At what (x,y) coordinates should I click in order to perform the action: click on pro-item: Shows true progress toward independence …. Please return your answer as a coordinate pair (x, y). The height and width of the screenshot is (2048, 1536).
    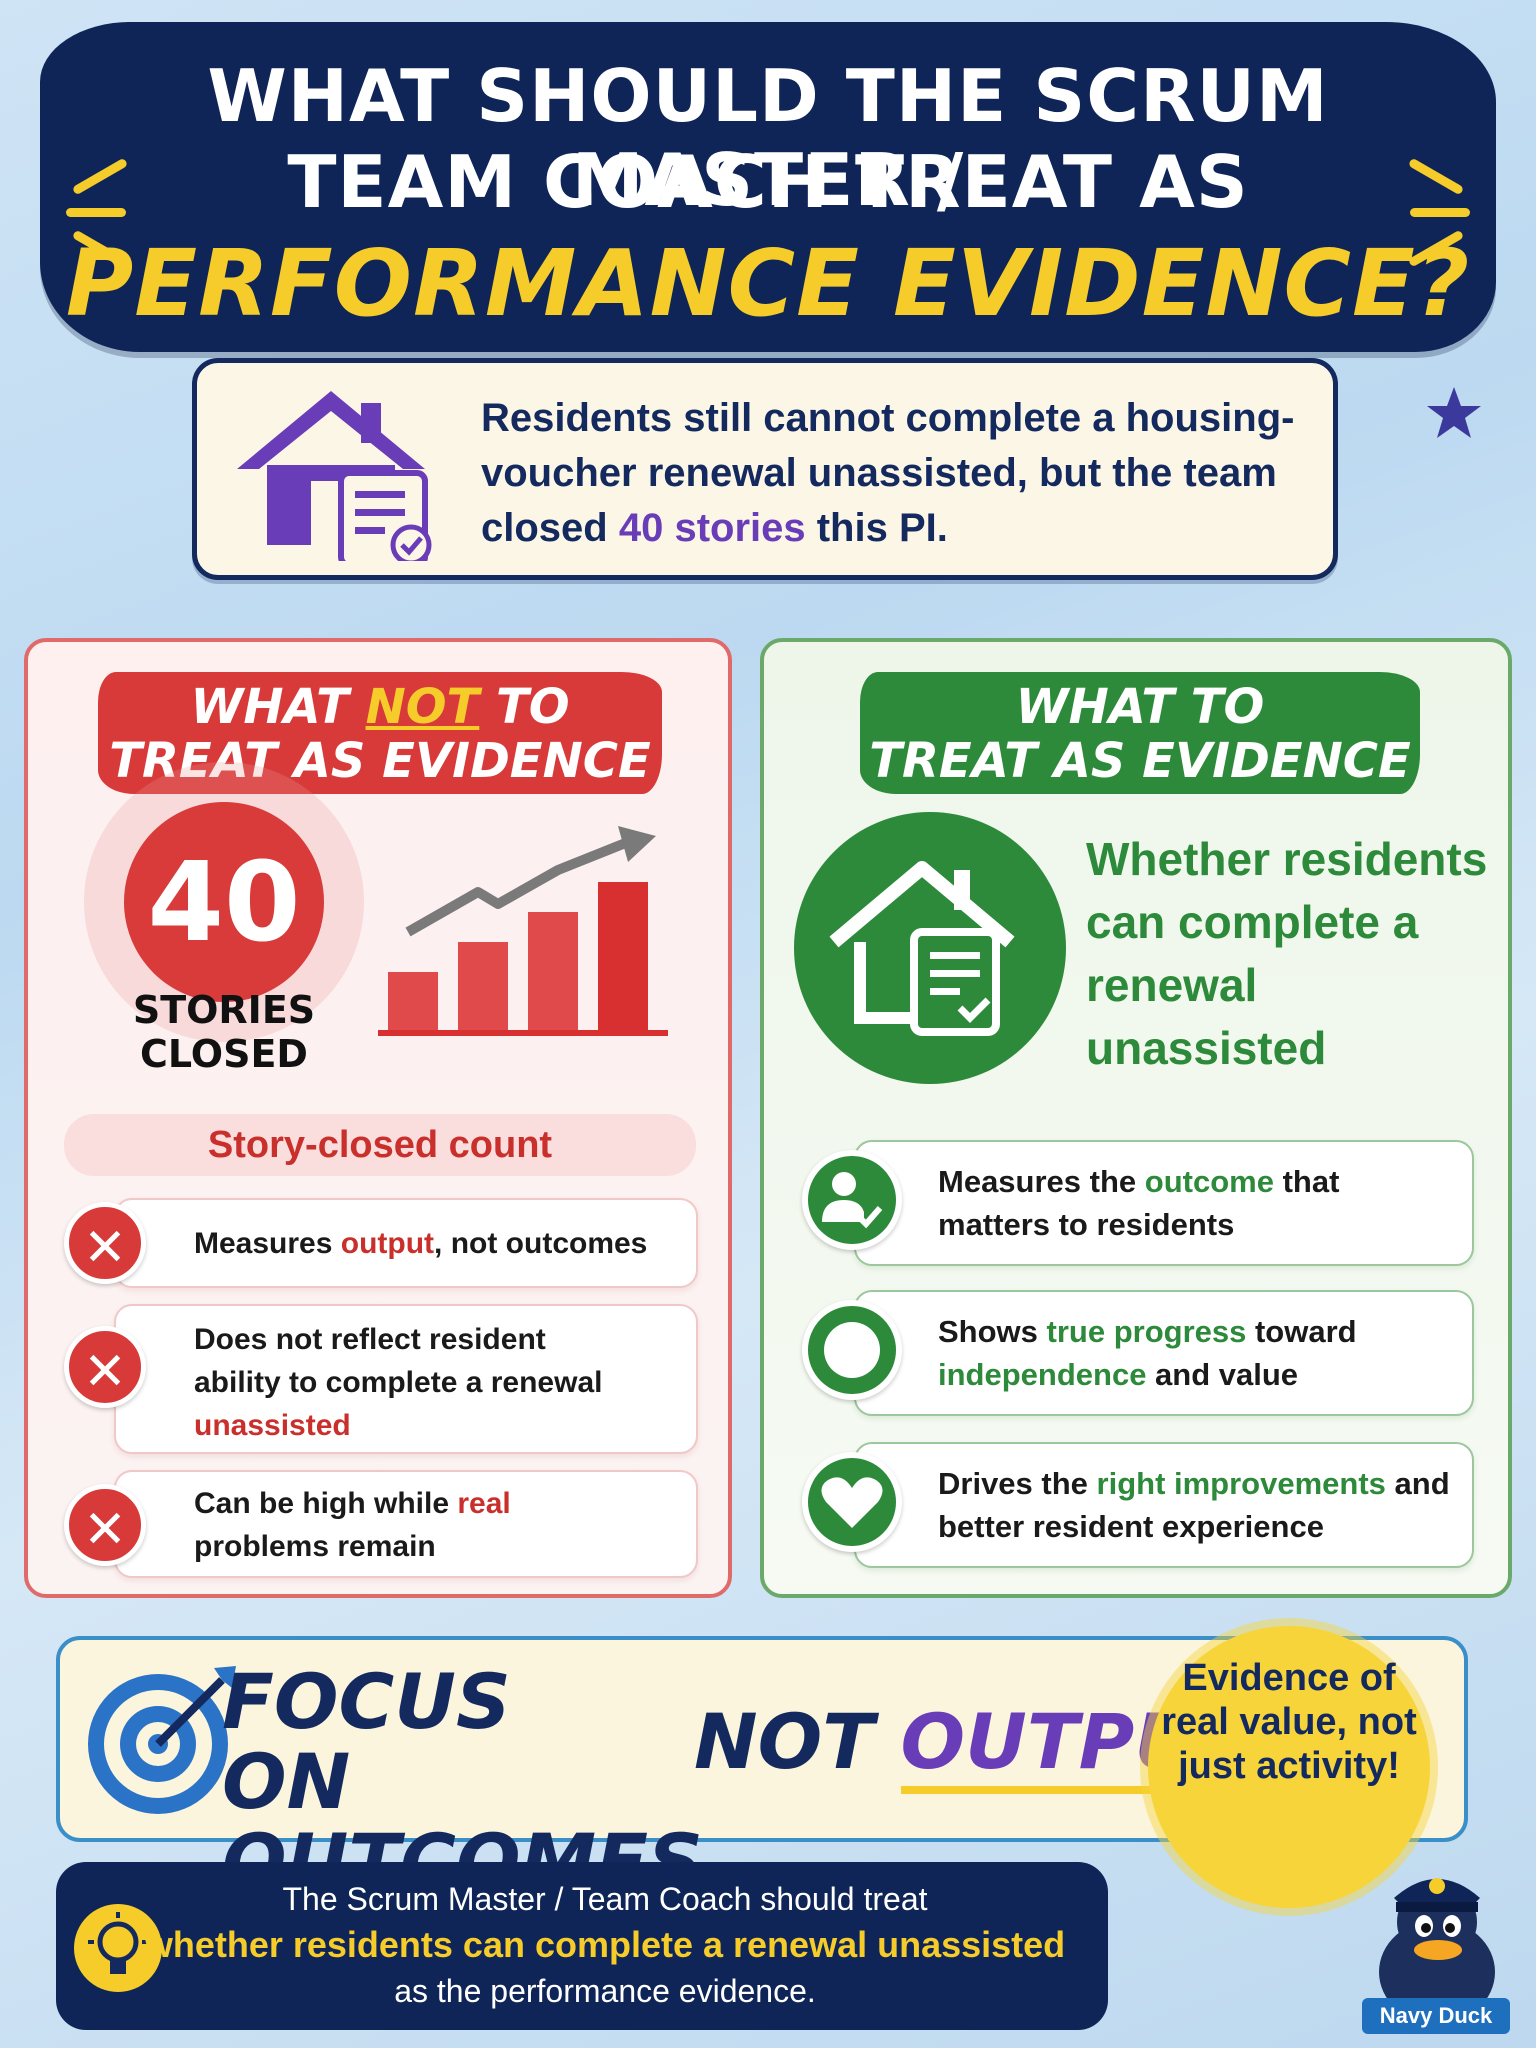
    Looking at the image, I should click on (1164, 1353).